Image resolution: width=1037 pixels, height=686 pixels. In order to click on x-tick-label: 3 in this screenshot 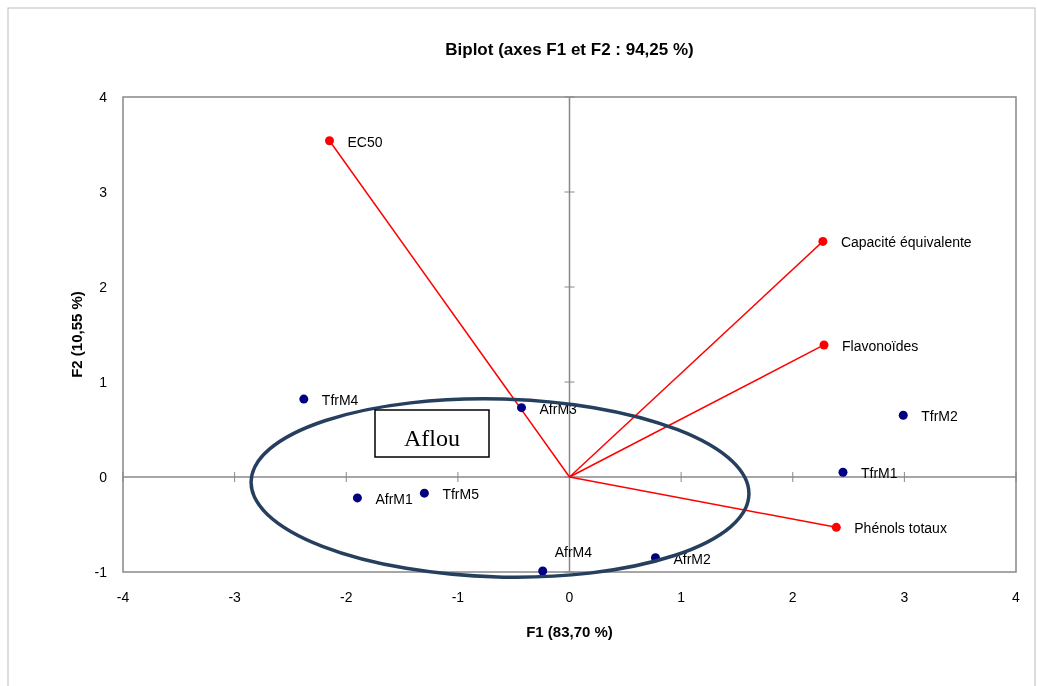, I will do `click(904, 597)`.